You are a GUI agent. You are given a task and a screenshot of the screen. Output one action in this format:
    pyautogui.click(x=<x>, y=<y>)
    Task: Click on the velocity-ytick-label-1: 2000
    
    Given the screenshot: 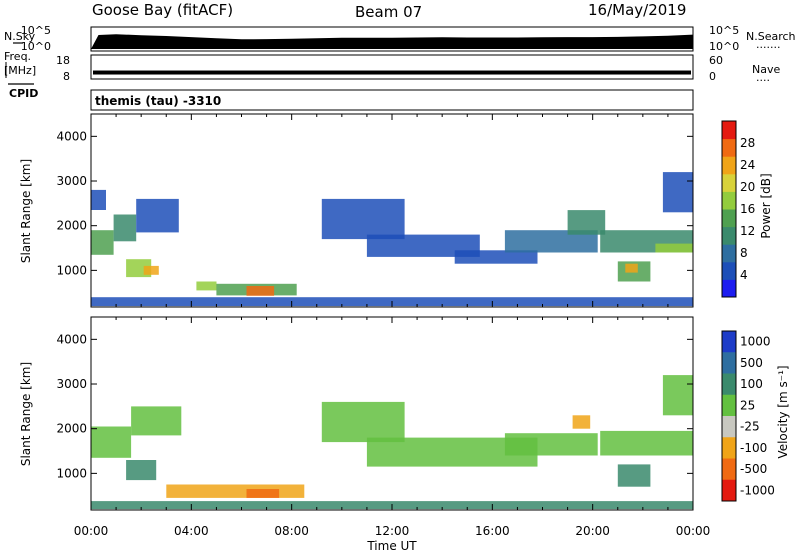 What is the action you would take?
    pyautogui.click(x=71, y=429)
    